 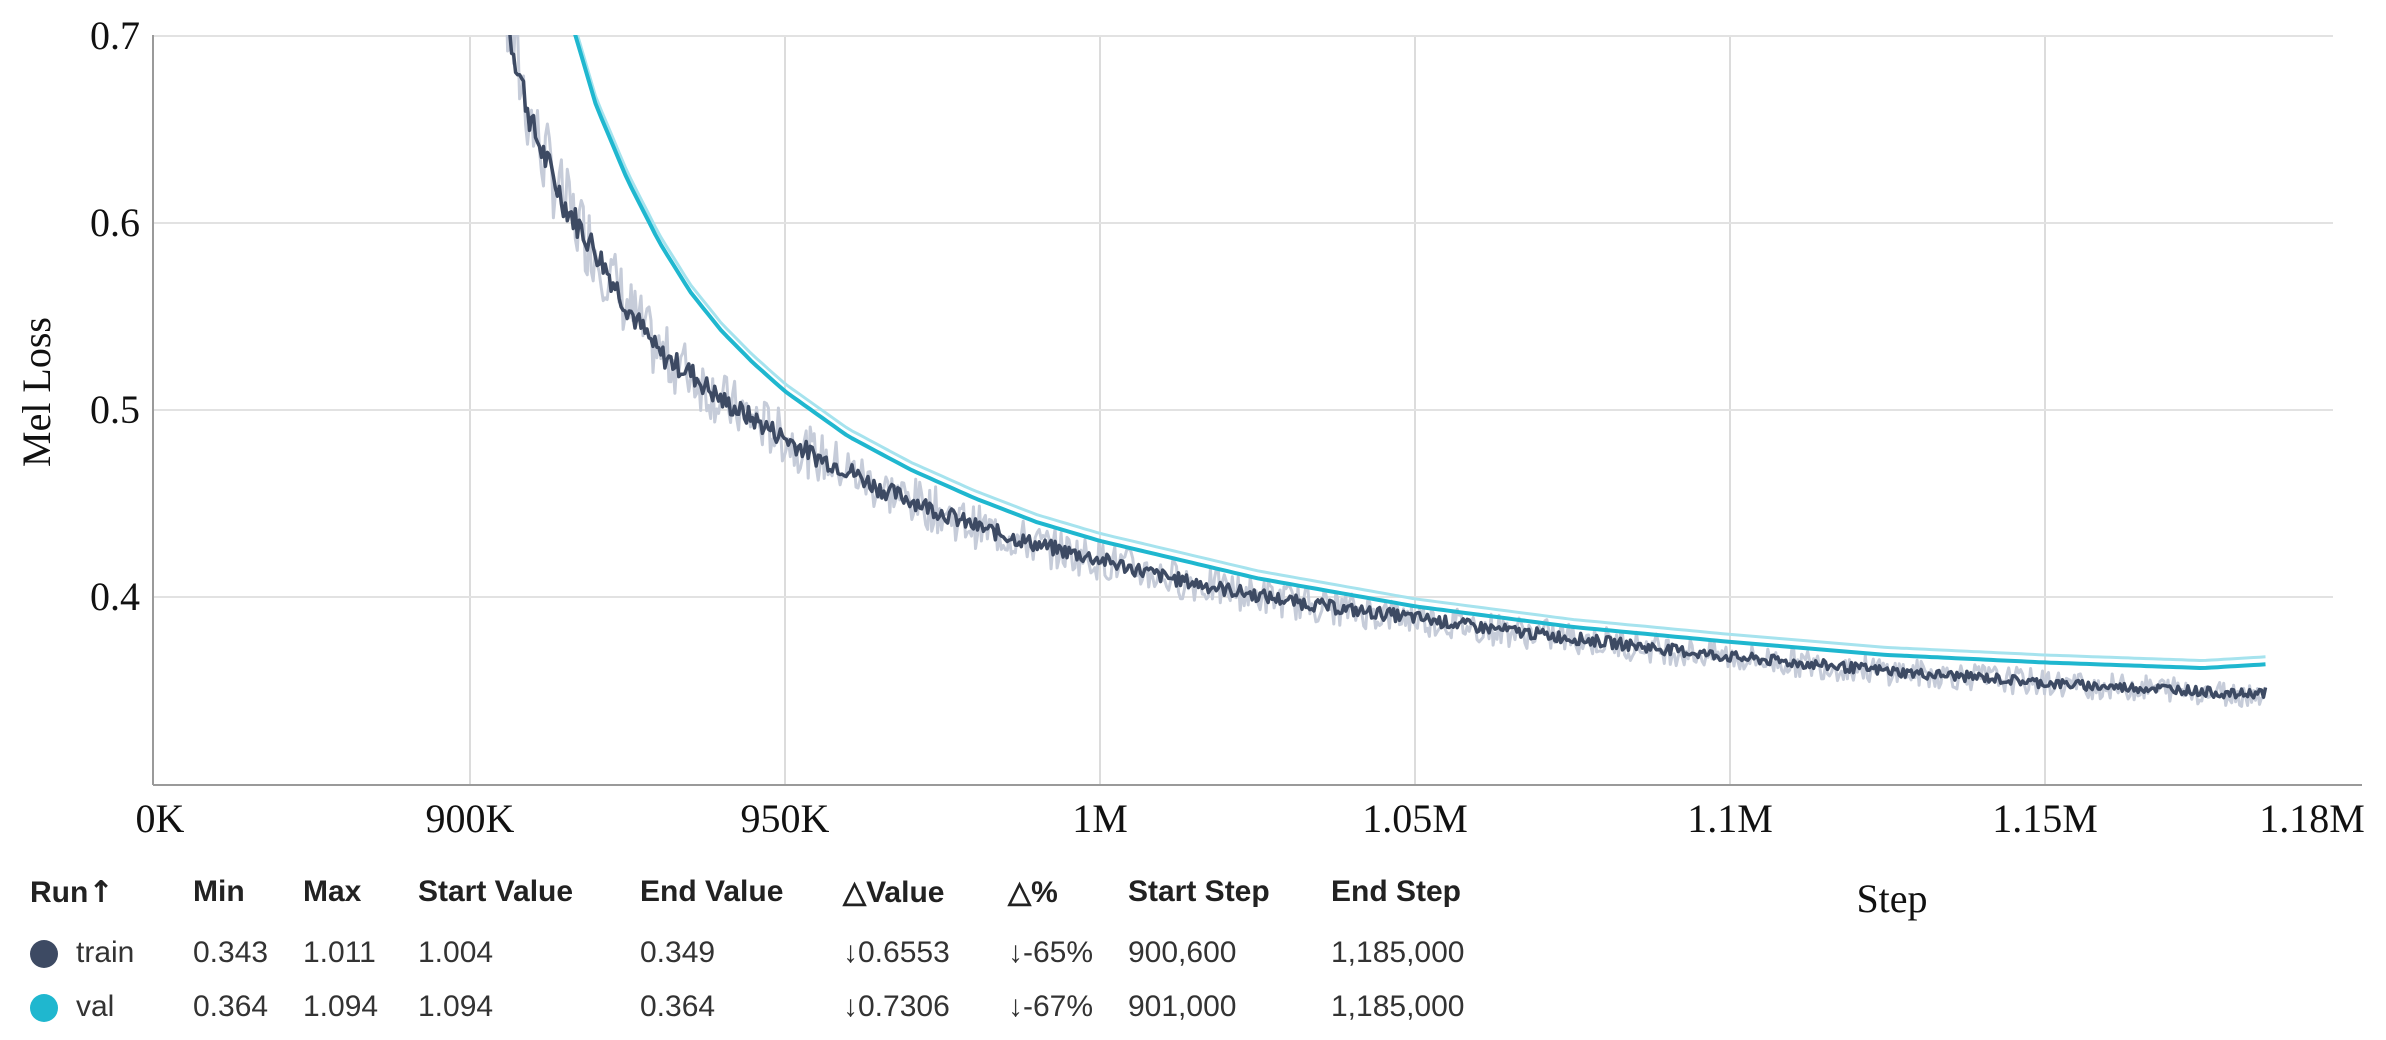 I want to click on start-step-cell: 901,000, so click(x=1182, y=1006).